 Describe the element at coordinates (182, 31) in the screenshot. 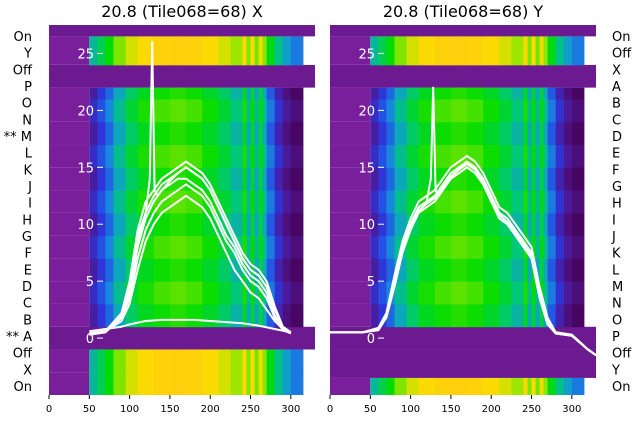

I see `heatmap-off-band` at that location.